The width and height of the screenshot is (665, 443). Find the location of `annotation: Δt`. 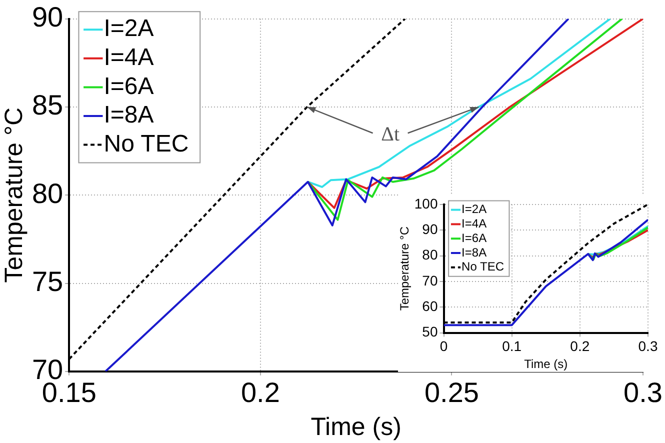

annotation: Δt is located at coordinates (390, 134).